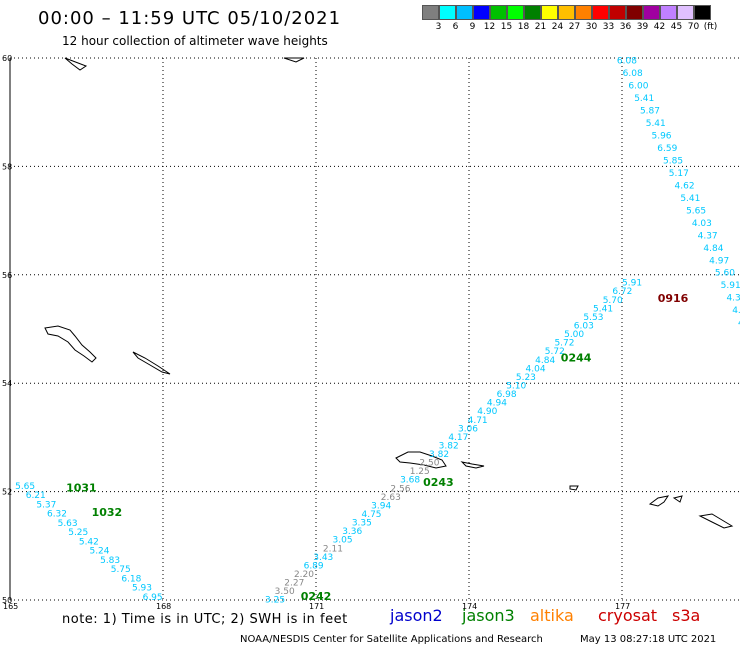 This screenshot has height=650, width=740. What do you see at coordinates (285, 592) in the screenshot?
I see `swh-value: 3.50` at bounding box center [285, 592].